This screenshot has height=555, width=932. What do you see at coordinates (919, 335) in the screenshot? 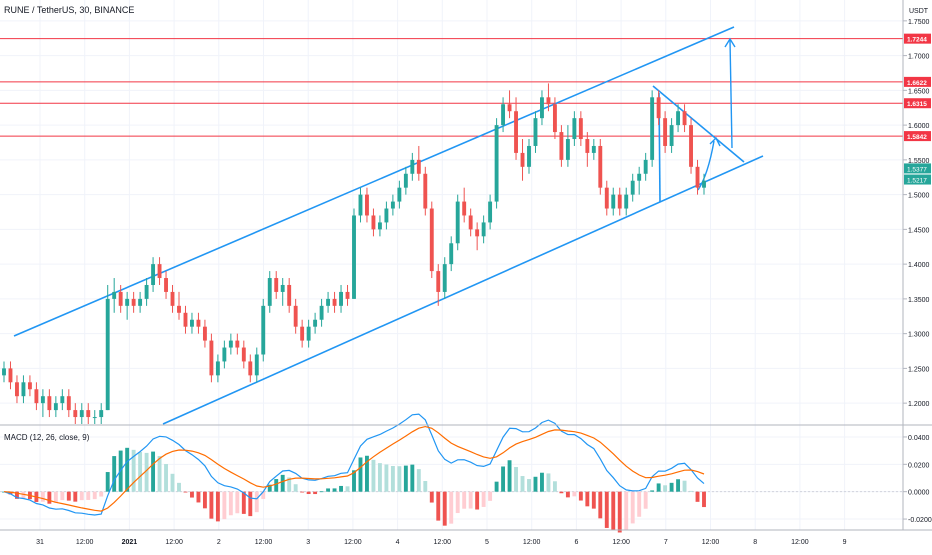
I see `price-tick-label: 1.3000` at bounding box center [919, 335].